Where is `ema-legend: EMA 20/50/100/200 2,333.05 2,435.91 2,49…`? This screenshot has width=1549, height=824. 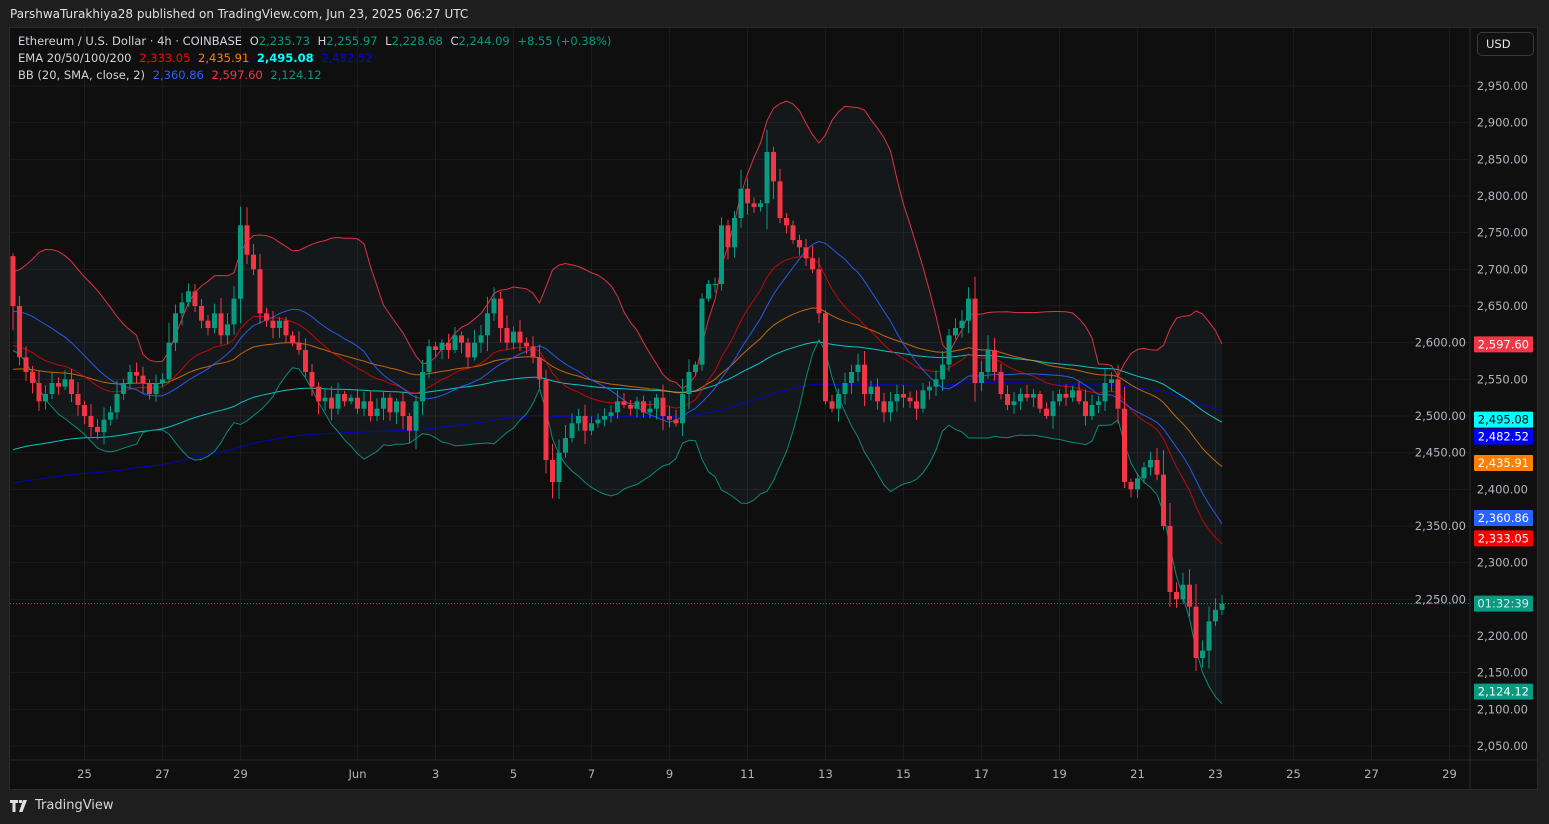
ema-legend: EMA 20/50/100/200 2,333.05 2,435.91 2,49… is located at coordinates (197, 58).